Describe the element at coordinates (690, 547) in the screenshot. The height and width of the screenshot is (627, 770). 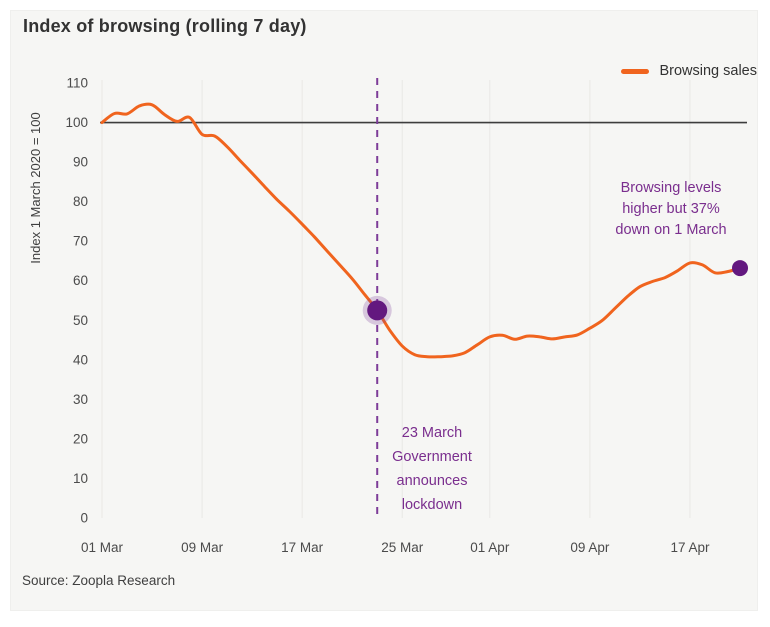
I see `x-tick-label: 17 Apr` at that location.